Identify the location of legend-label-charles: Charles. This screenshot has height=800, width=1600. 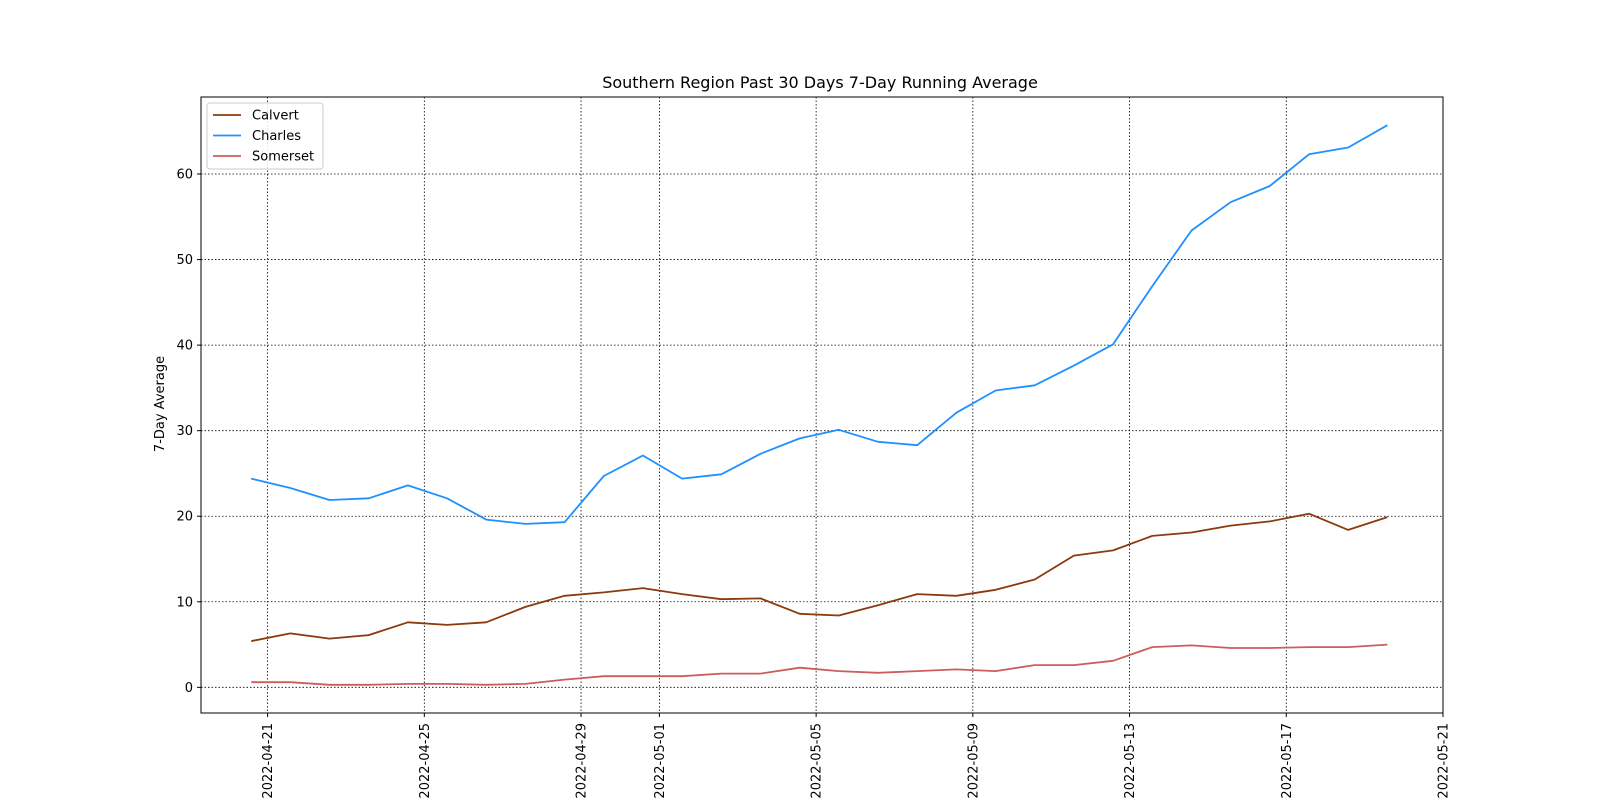
(276, 136).